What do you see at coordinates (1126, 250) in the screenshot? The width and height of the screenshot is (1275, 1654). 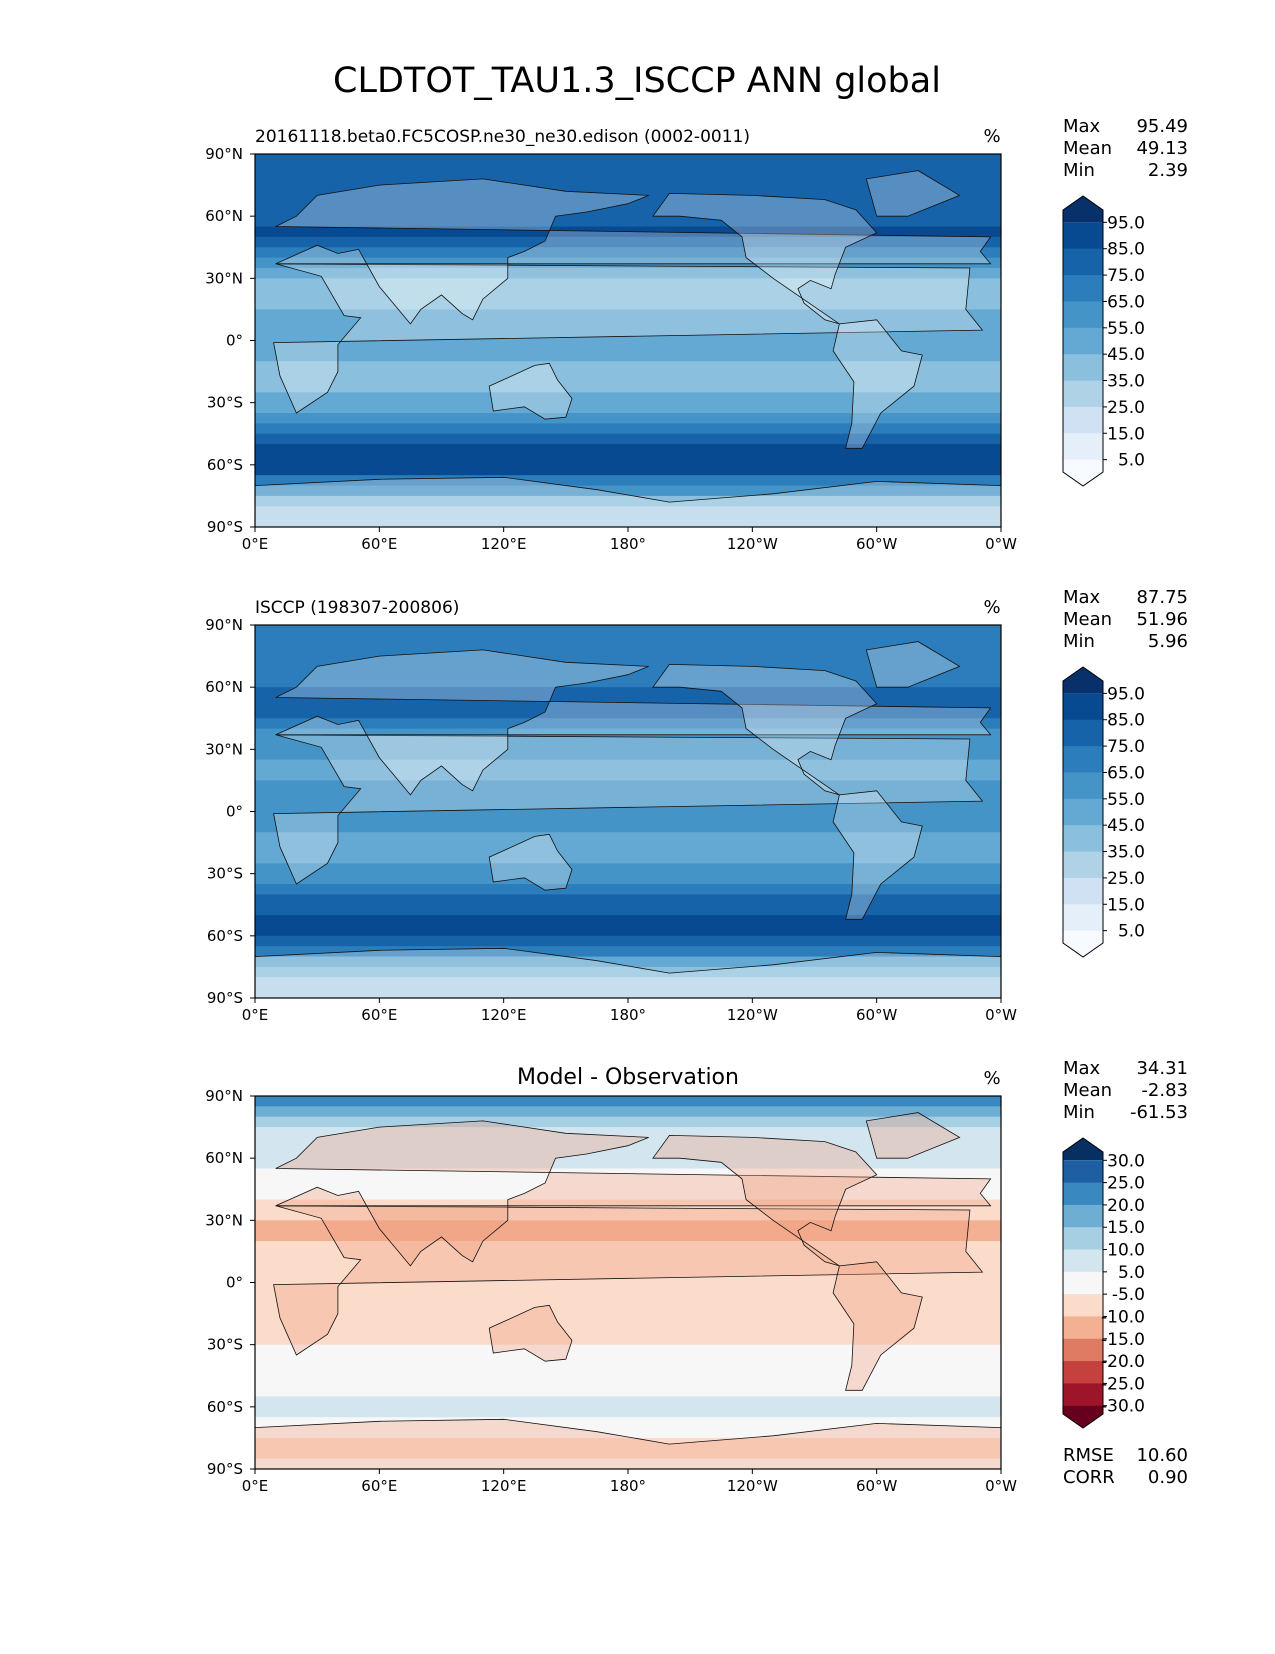 I see `colorbar-label: 85.0` at bounding box center [1126, 250].